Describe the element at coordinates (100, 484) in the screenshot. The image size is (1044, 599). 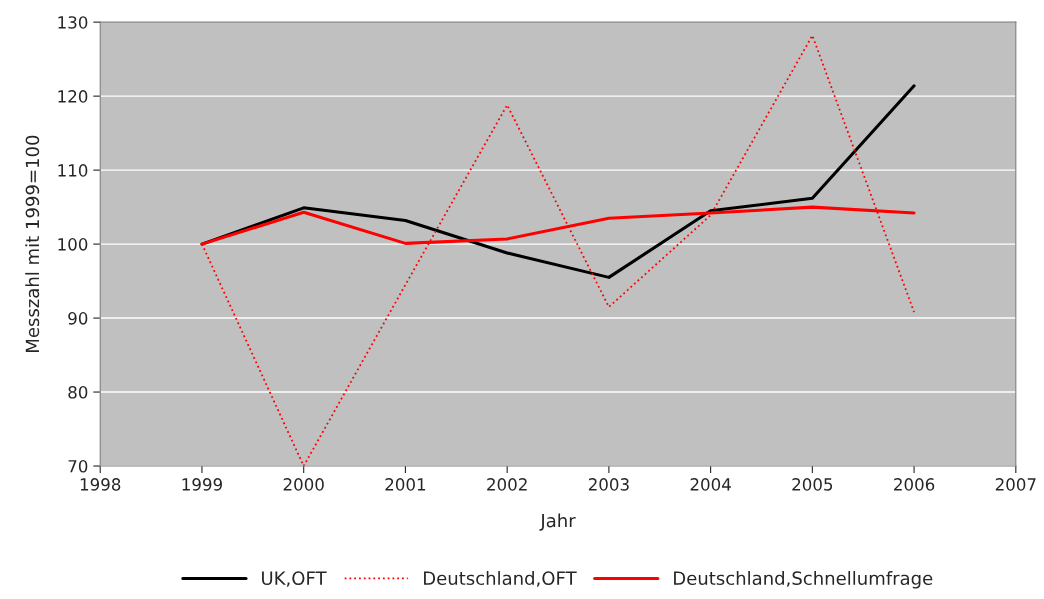
I see `x-tick-label: 1998` at that location.